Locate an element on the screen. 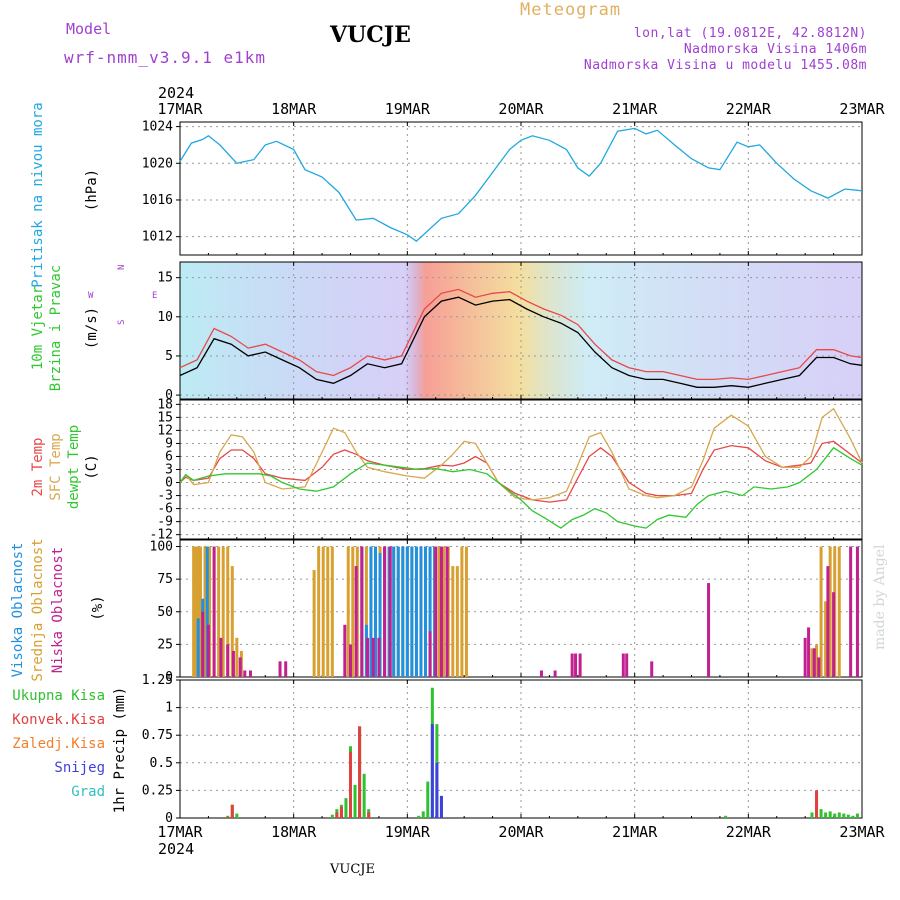 This screenshot has width=900, height=900. elevation-label: Nadmorska Visina 1406m is located at coordinates (775, 49).